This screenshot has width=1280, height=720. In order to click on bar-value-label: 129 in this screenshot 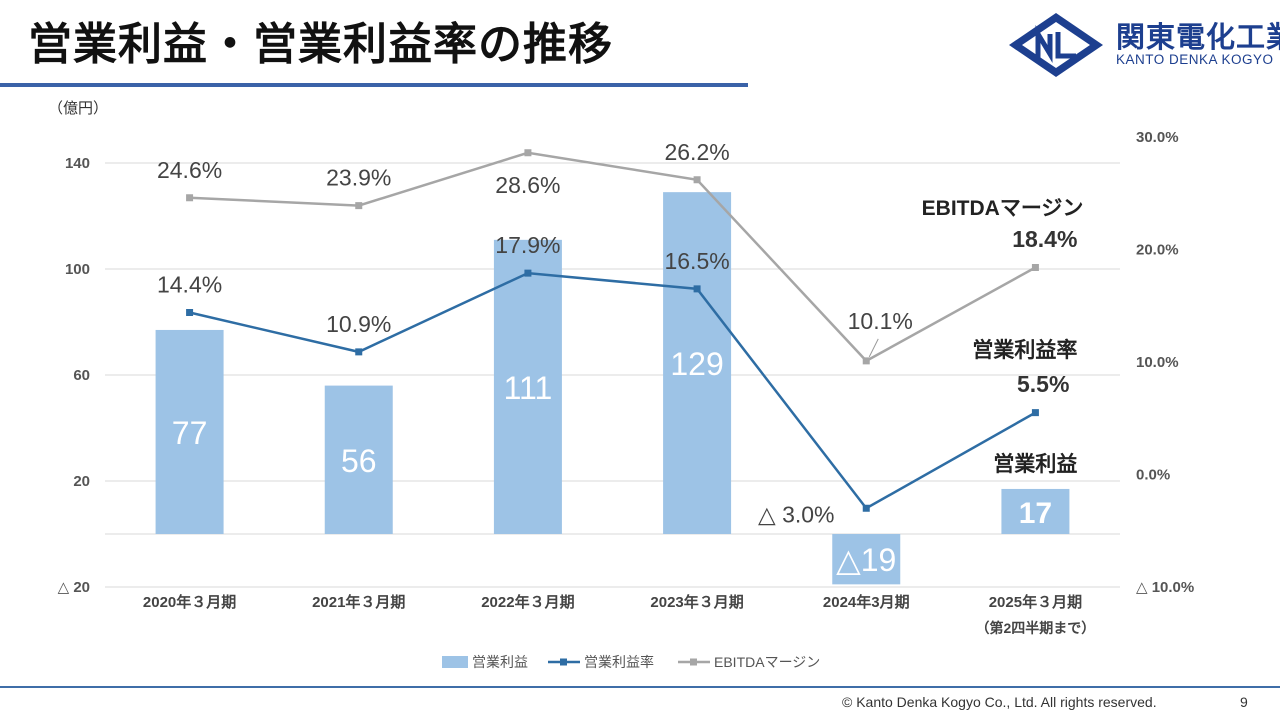, I will do `click(696, 364)`.